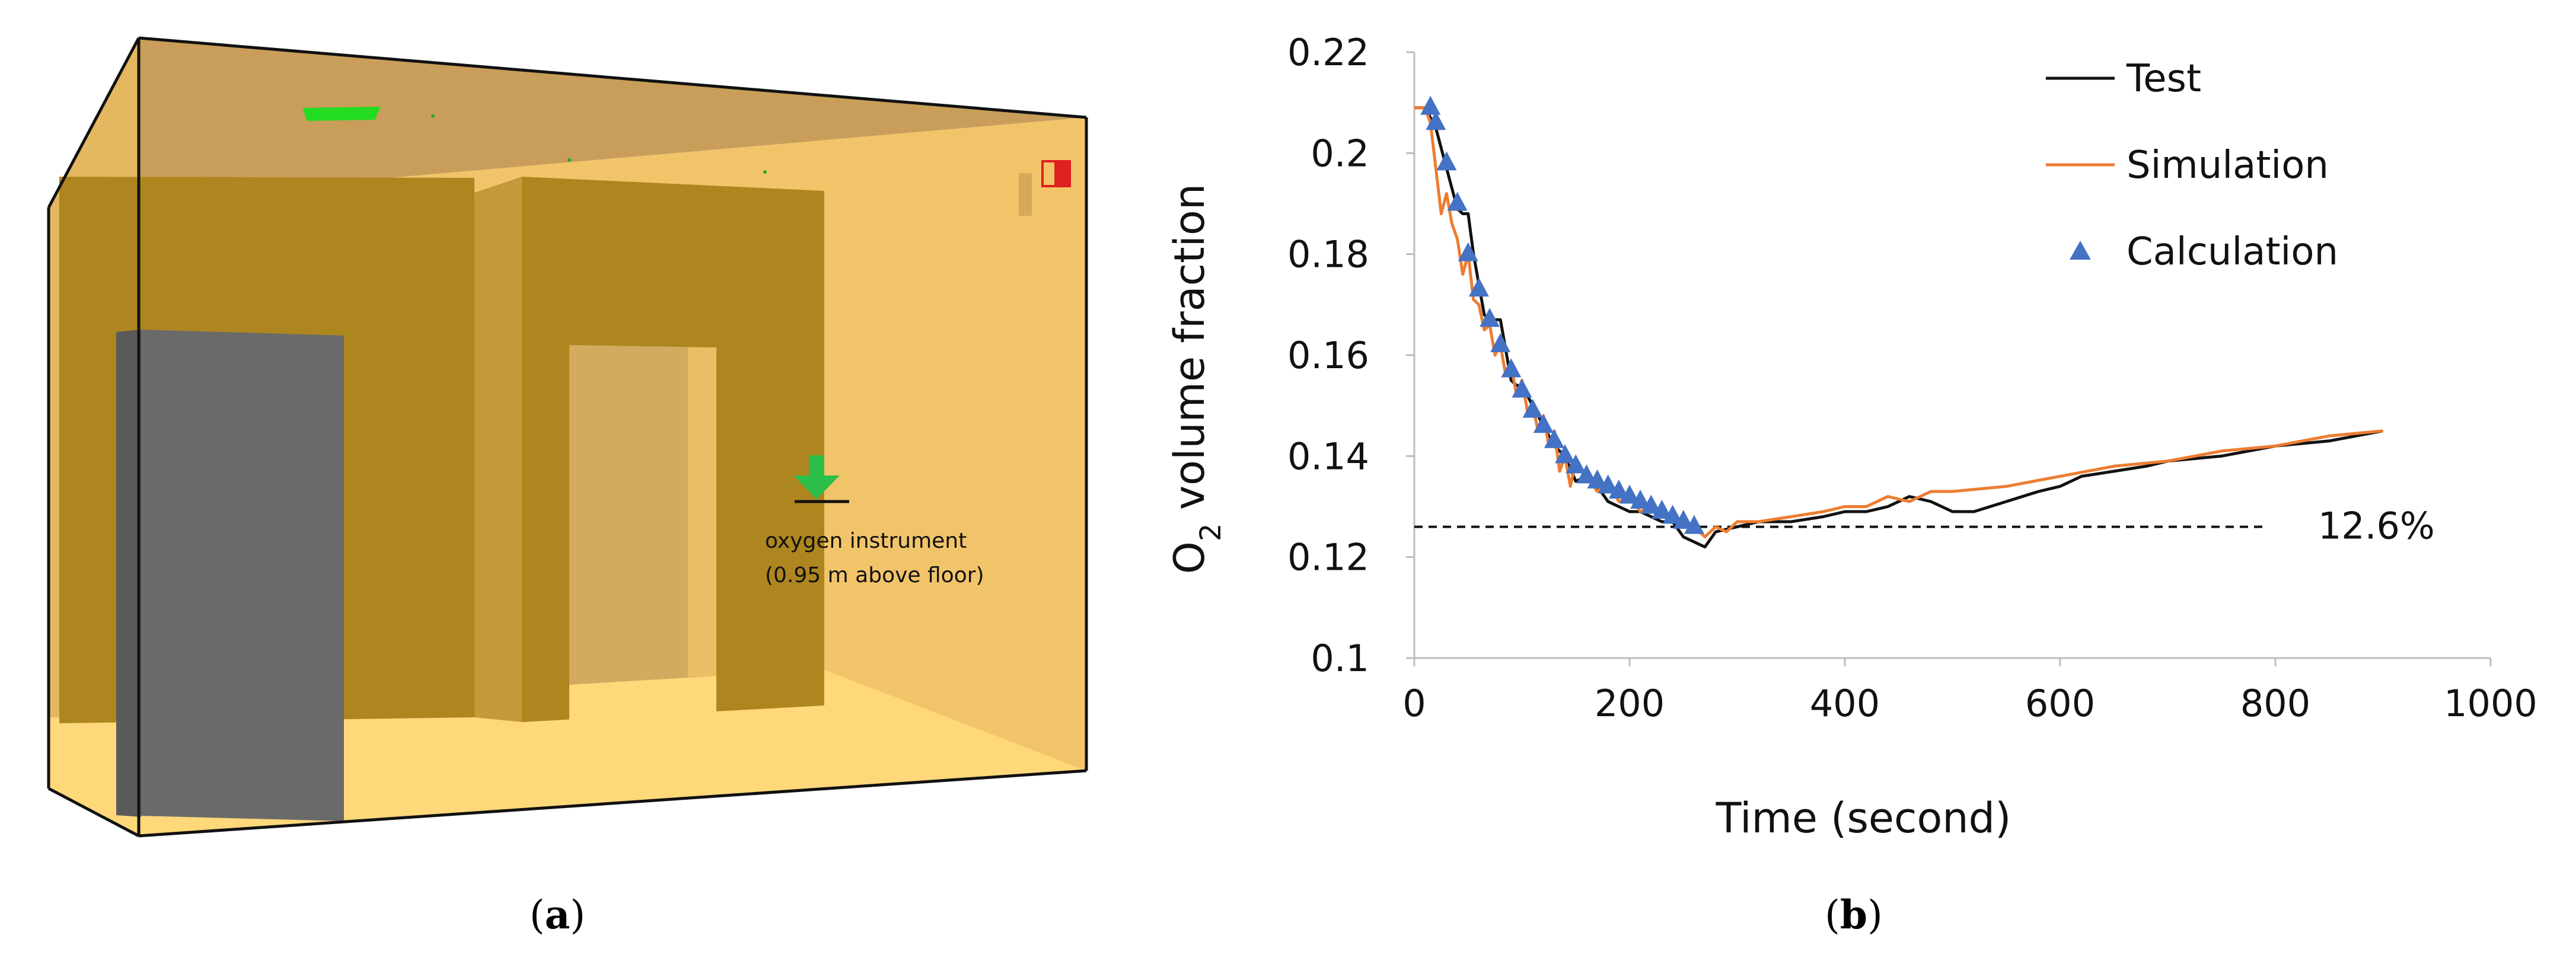 This screenshot has height=961, width=2576. Describe the element at coordinates (643, 698) in the screenshot. I see `doorway-sill` at that location.